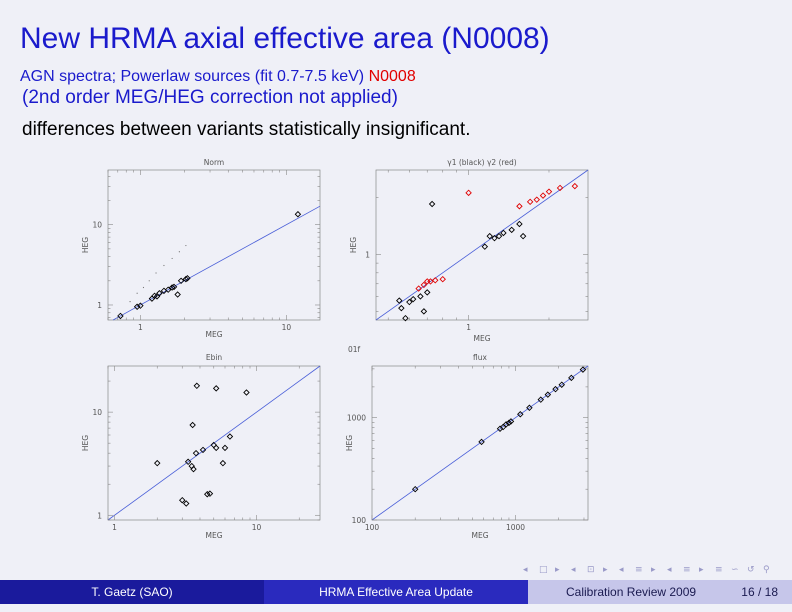  What do you see at coordinates (735, 570) in the screenshot?
I see `nav-symbol: ∽` at bounding box center [735, 570].